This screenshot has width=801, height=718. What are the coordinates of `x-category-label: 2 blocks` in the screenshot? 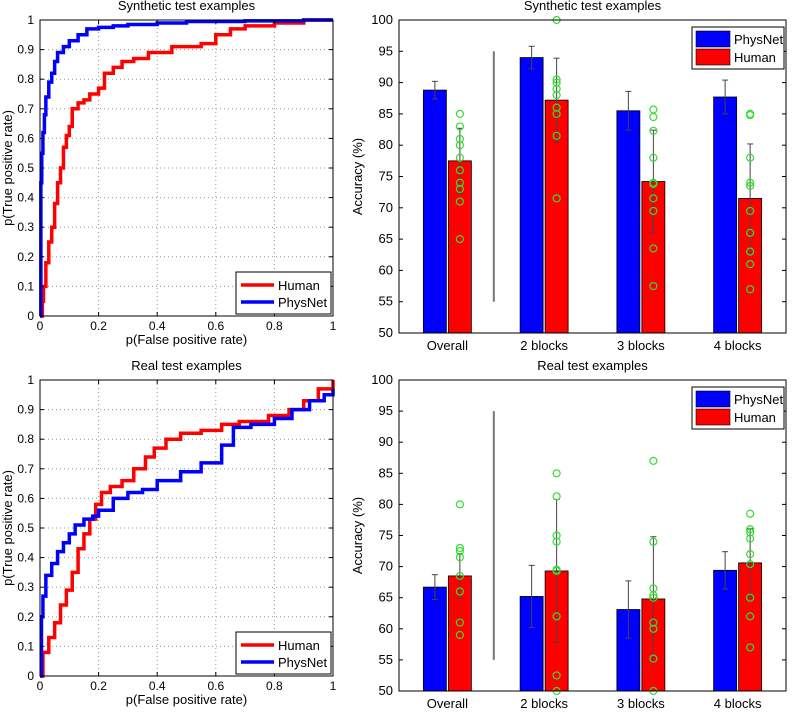 It's located at (544, 345).